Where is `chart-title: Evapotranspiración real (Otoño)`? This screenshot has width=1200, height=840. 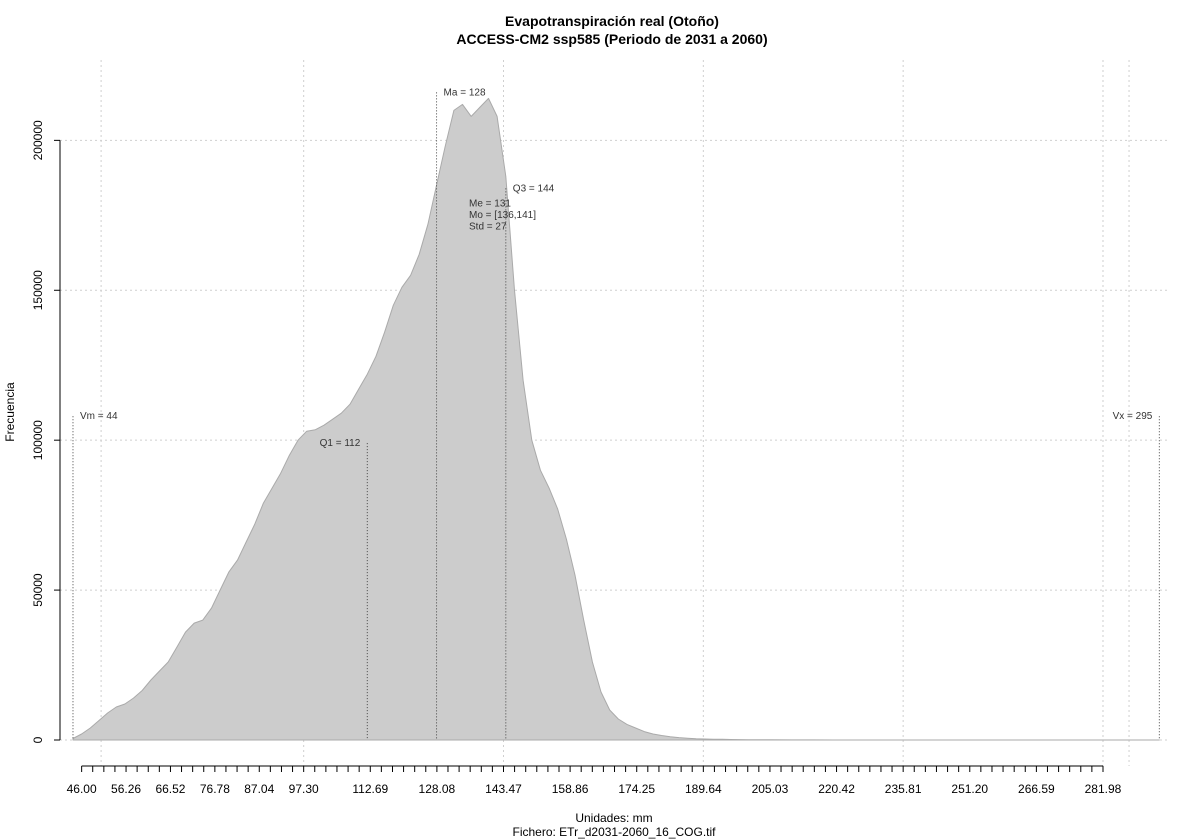 chart-title: Evapotranspiración real (Otoño) is located at coordinates (612, 21).